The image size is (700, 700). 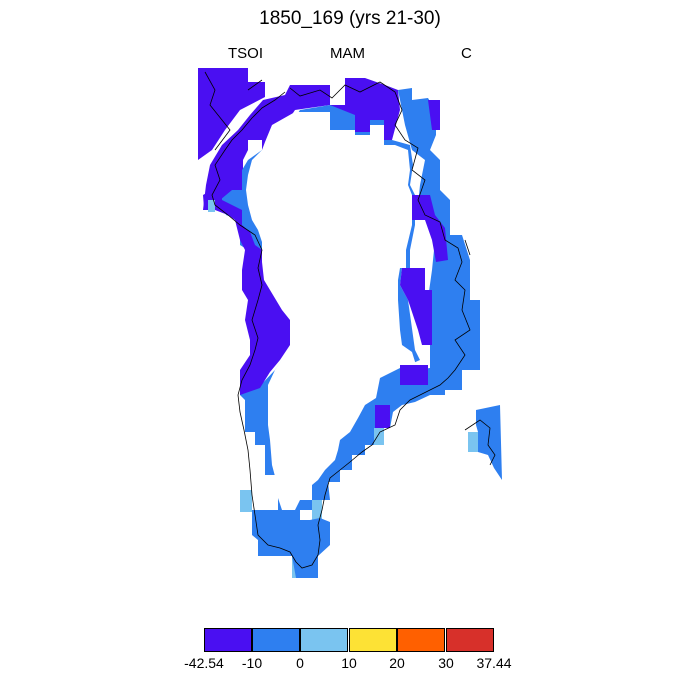 I want to click on colorbar-label-5: 20, so click(x=397, y=663).